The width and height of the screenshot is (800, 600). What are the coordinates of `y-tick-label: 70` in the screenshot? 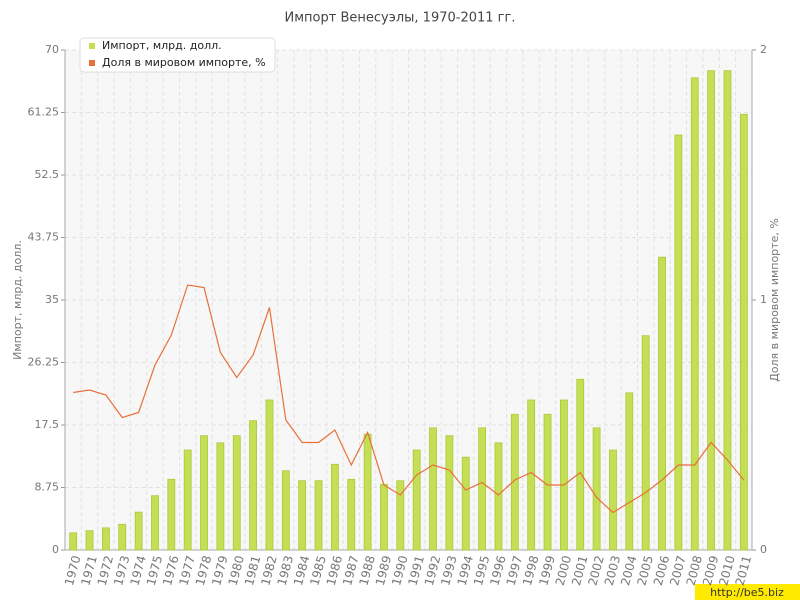 It's located at (52, 49).